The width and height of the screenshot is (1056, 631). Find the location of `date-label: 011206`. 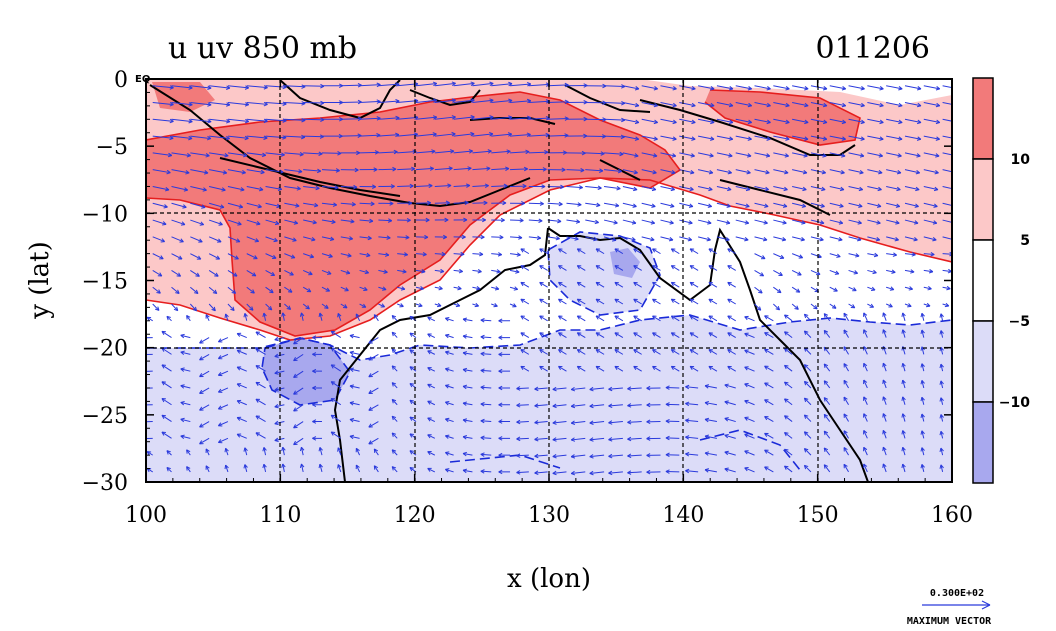

date-label: 011206 is located at coordinates (872, 48).